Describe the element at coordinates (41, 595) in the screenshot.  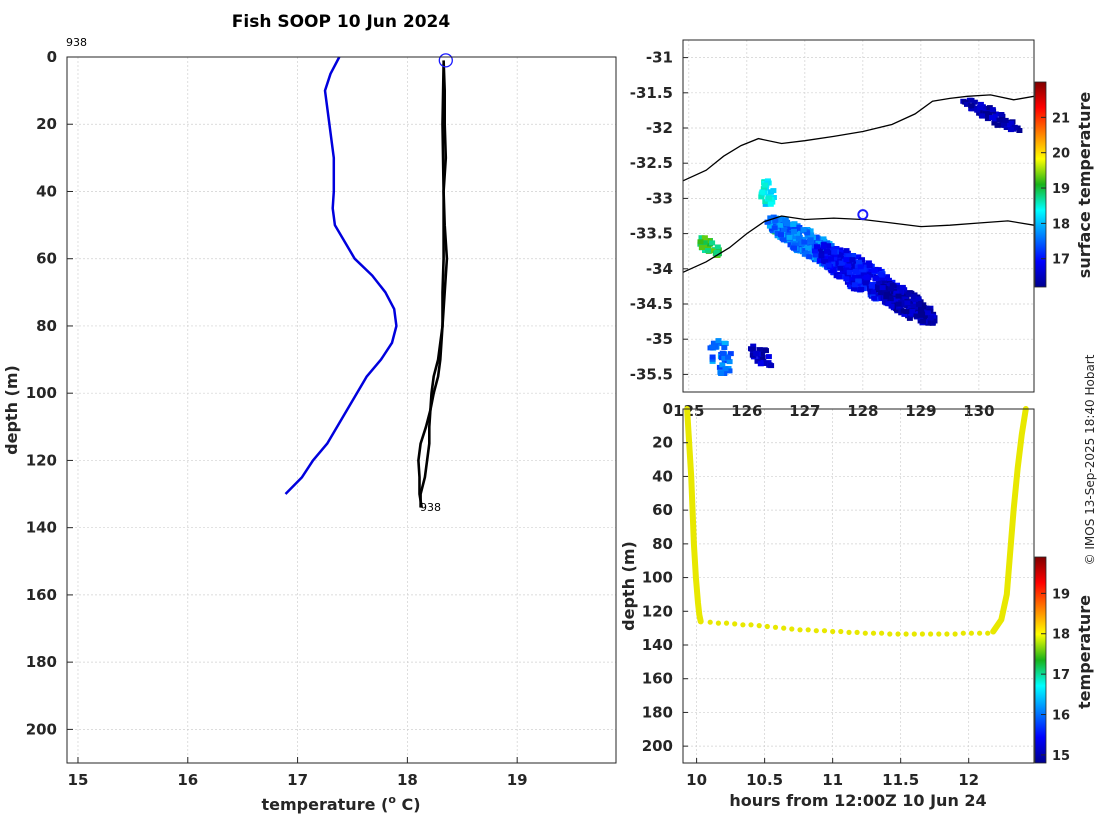
I see `profile-y-tick-label: 160` at that location.